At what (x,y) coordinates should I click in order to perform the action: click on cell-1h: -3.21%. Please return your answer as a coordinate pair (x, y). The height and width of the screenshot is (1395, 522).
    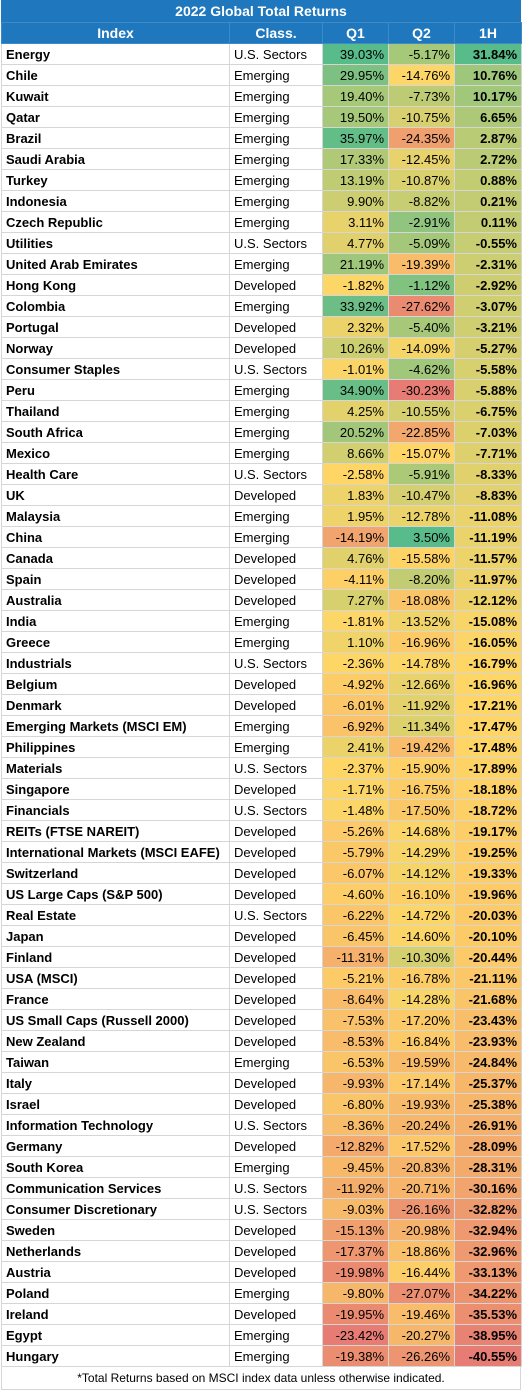
    Looking at the image, I should click on (488, 327).